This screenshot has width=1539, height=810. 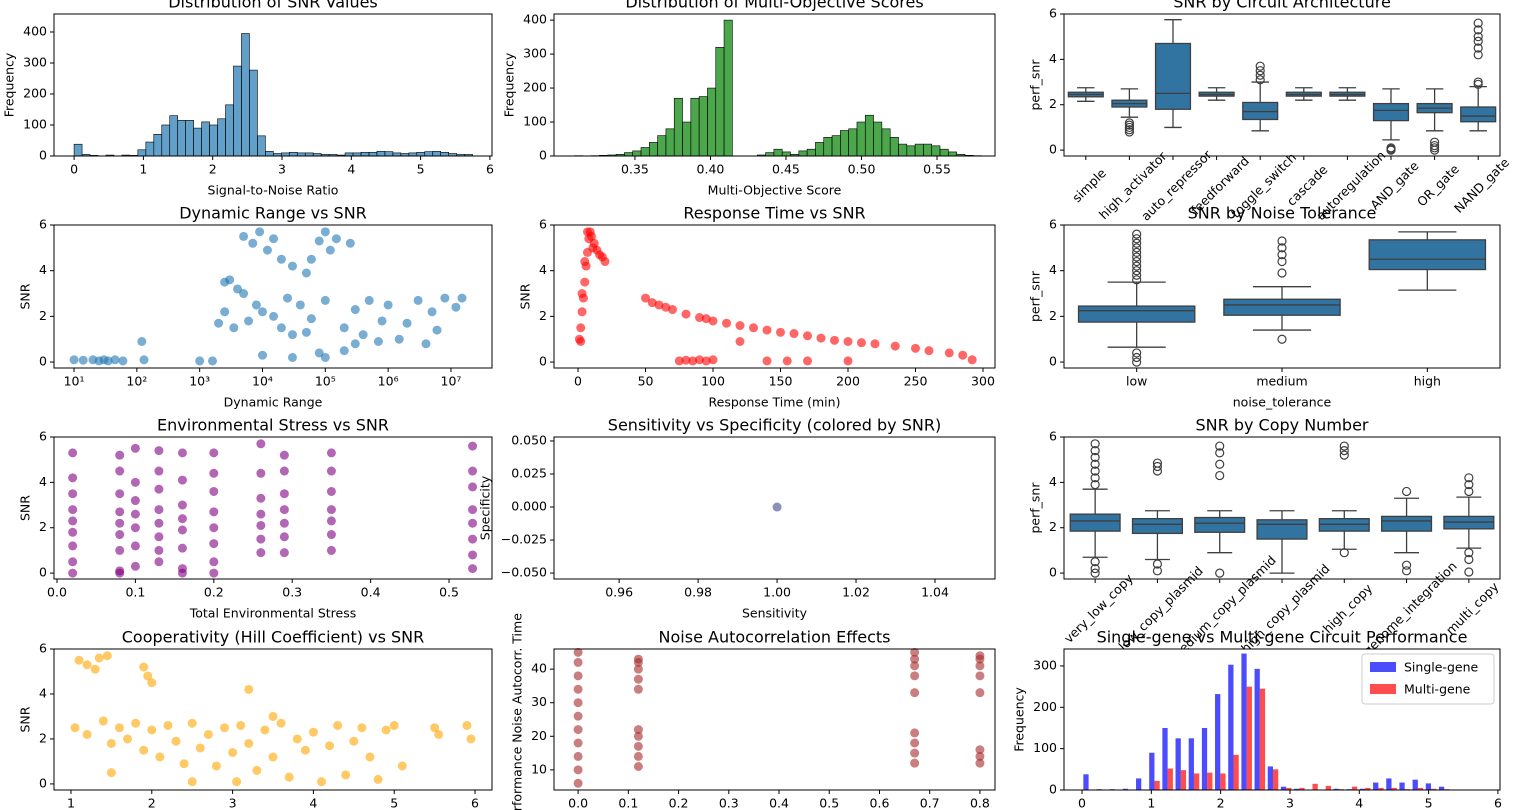 What do you see at coordinates (143, 169) in the screenshot?
I see `x-tick-label: 1` at bounding box center [143, 169].